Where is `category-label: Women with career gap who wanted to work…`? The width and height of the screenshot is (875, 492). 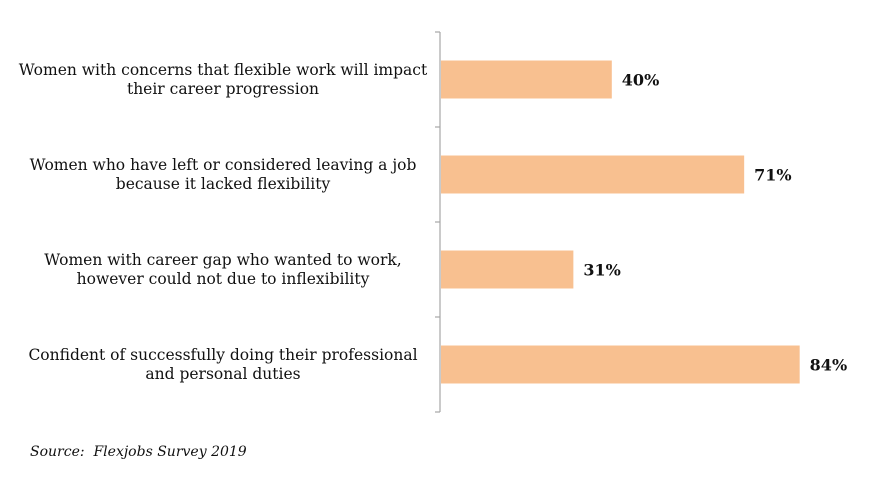 category-label: Women with career gap who wanted to work… is located at coordinates (222, 269).